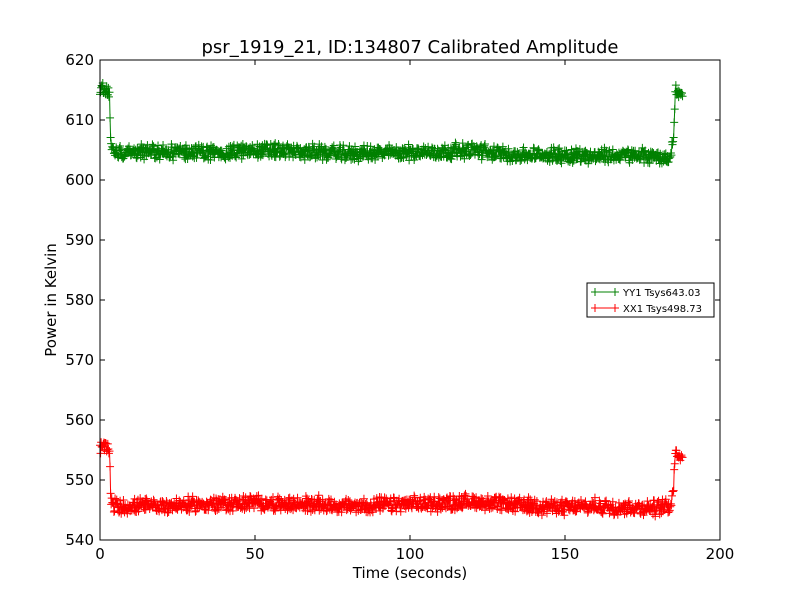  What do you see at coordinates (410, 573) in the screenshot?
I see `x-axis-title: Time (seconds)` at bounding box center [410, 573].